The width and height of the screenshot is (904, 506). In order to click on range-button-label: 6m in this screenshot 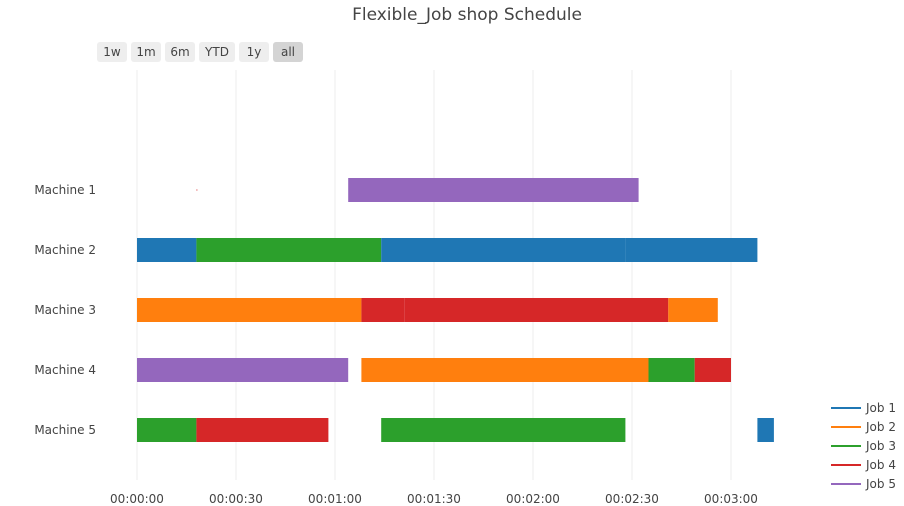, I will do `click(179, 52)`.